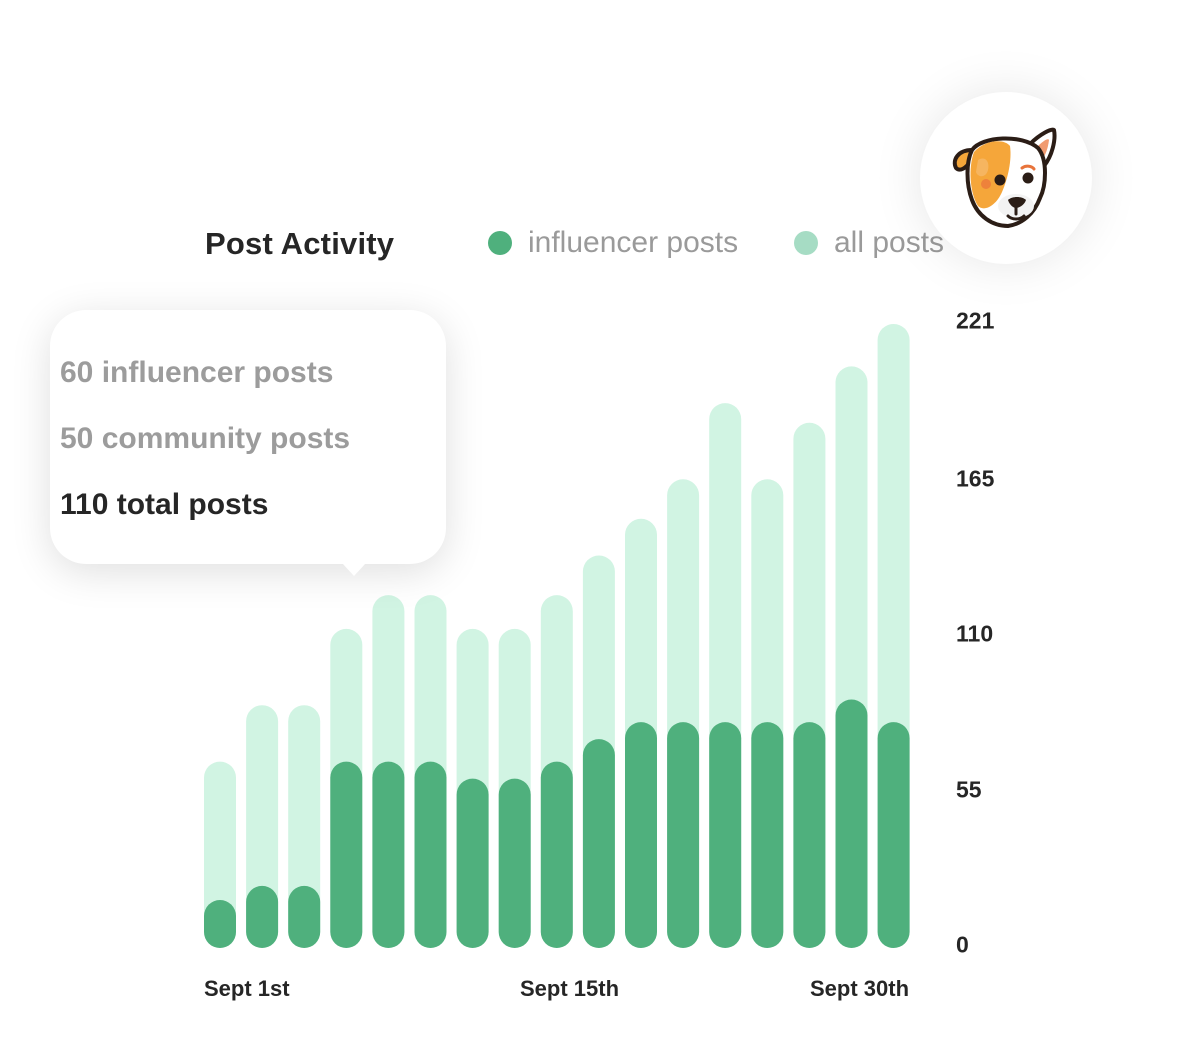  Describe the element at coordinates (205, 438) in the screenshot. I see `tooltip-community-line: 50 community posts` at that location.